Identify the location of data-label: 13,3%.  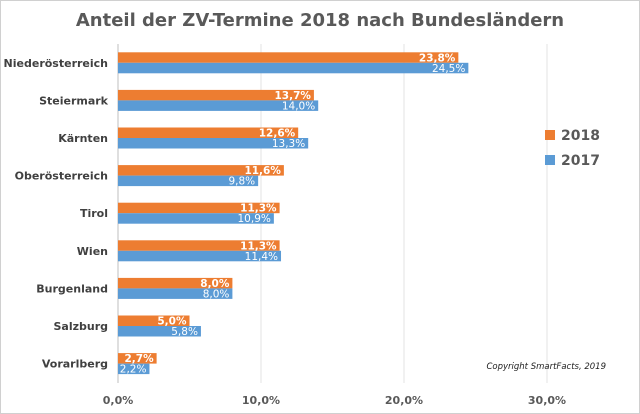
(288, 144).